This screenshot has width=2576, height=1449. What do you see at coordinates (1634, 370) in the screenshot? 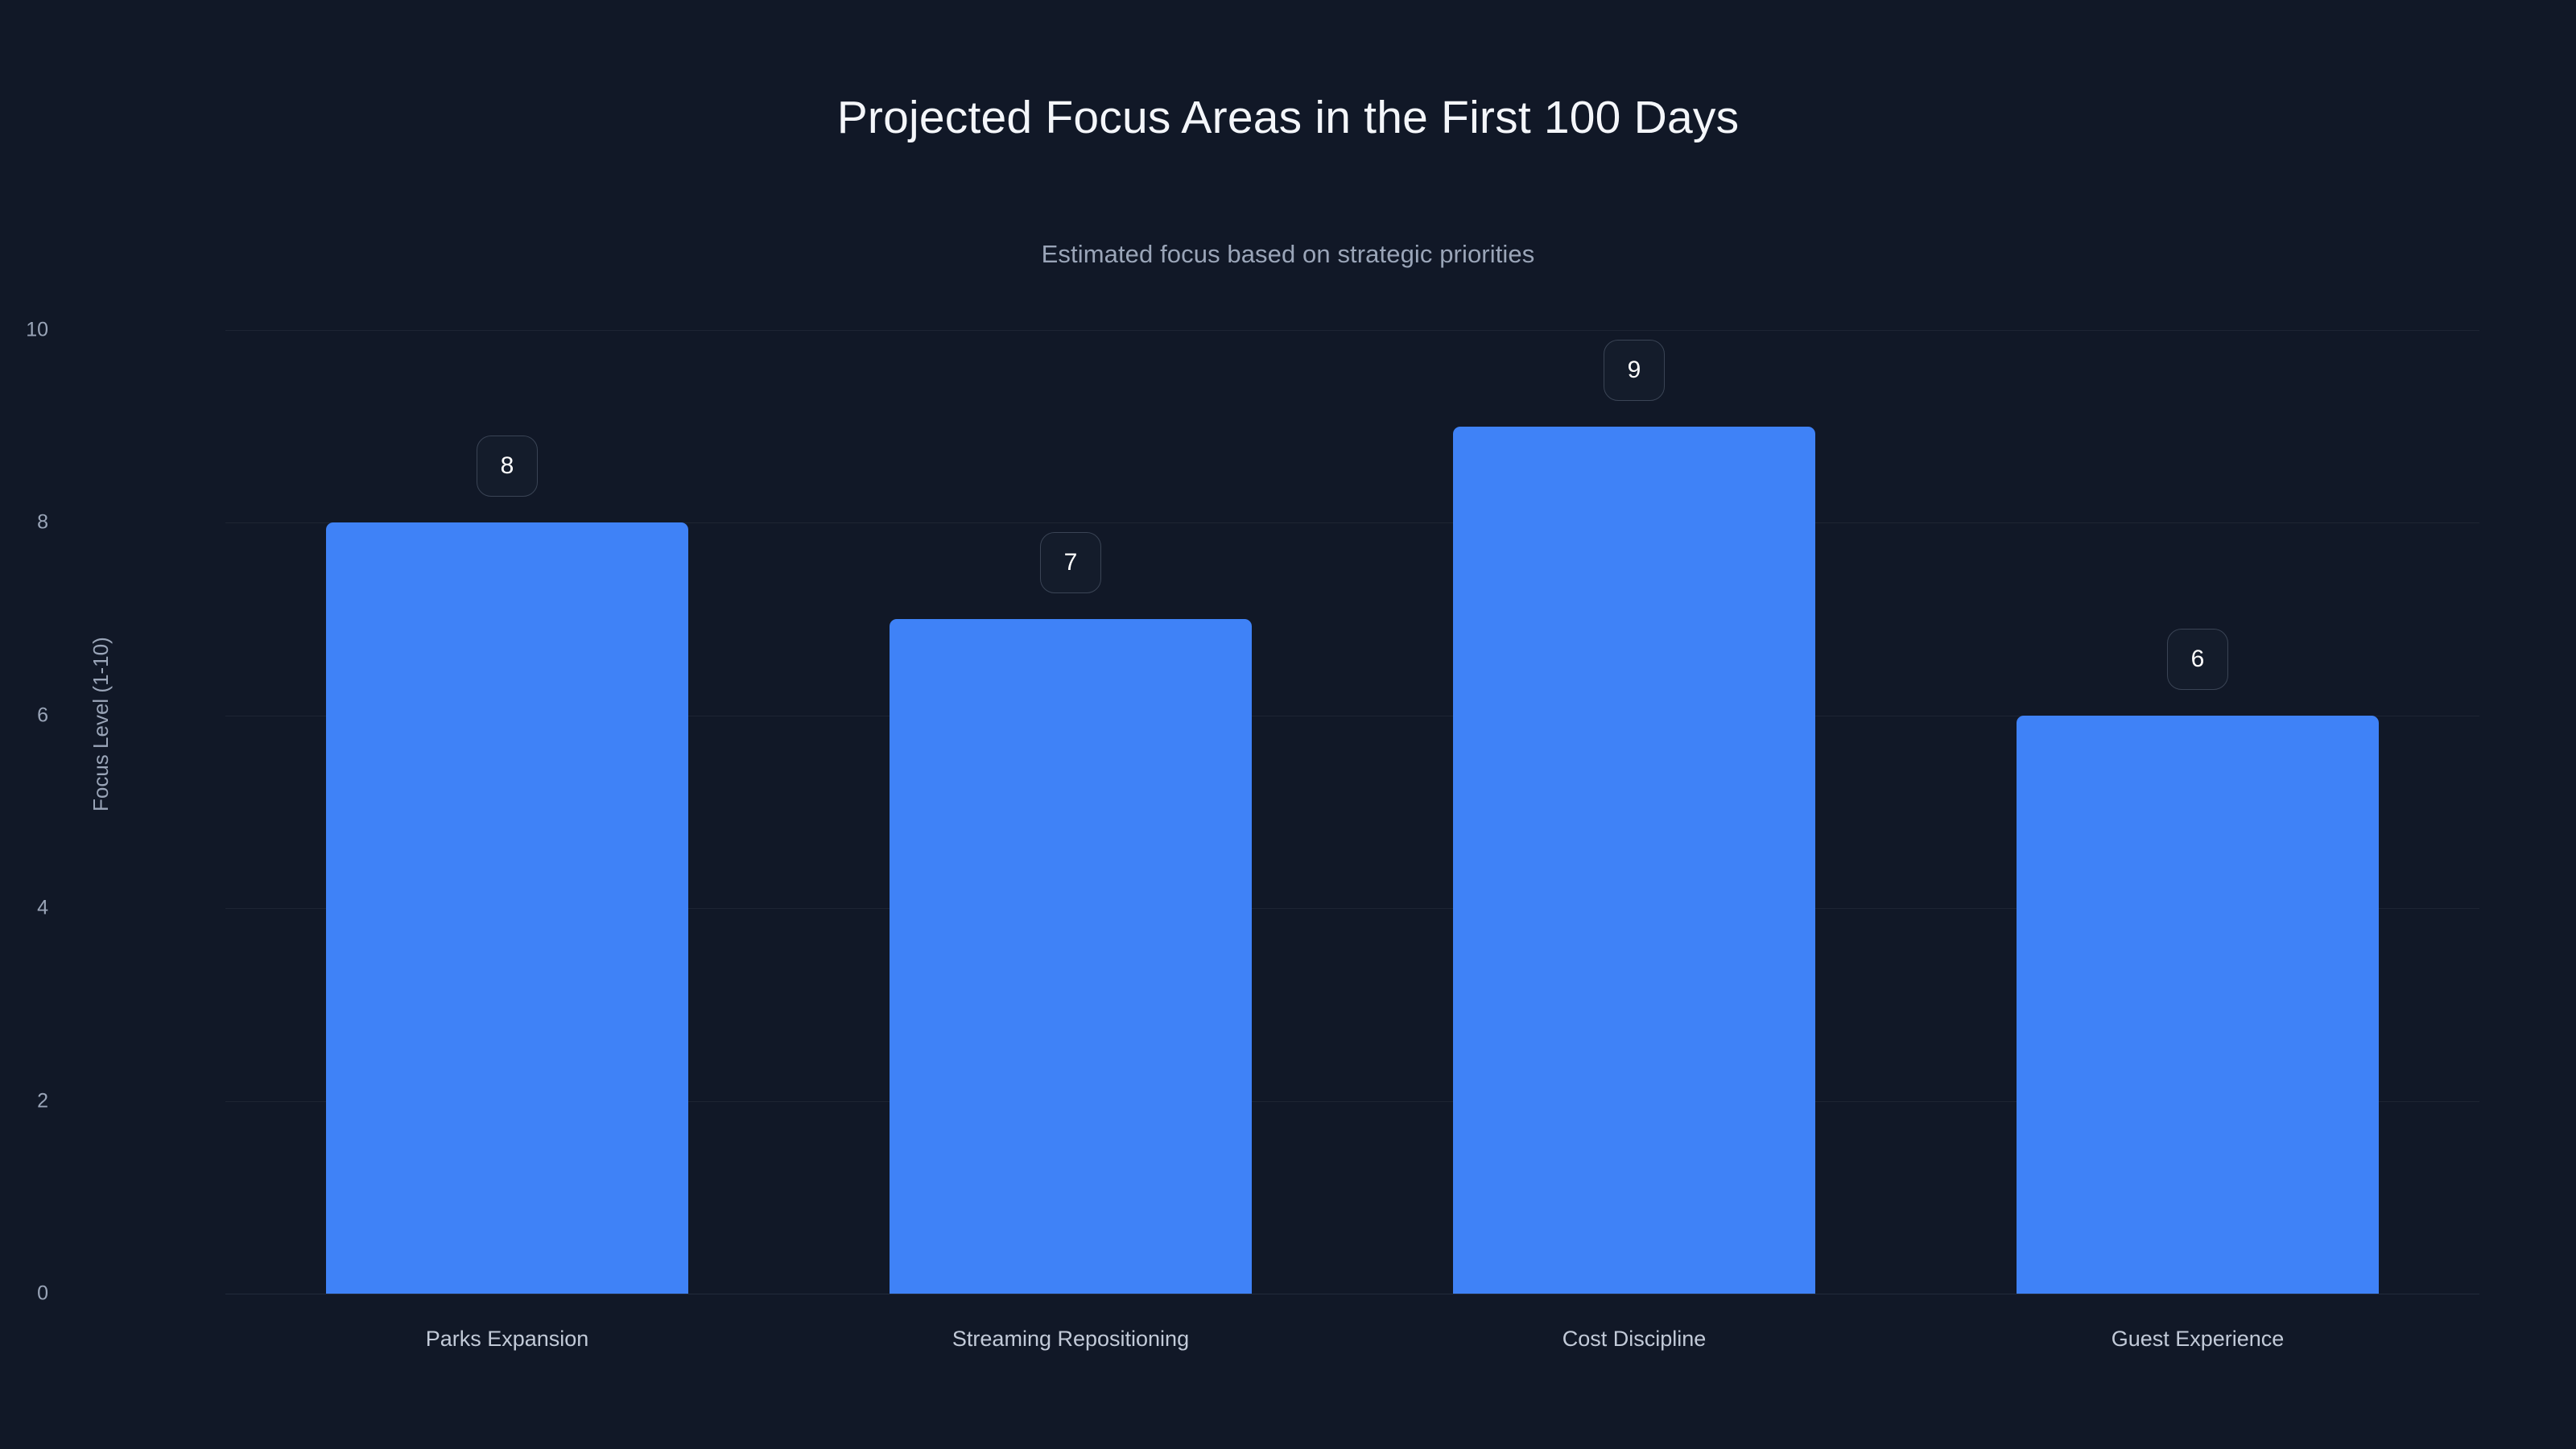
I see `bar-value-badge: 9` at bounding box center [1634, 370].